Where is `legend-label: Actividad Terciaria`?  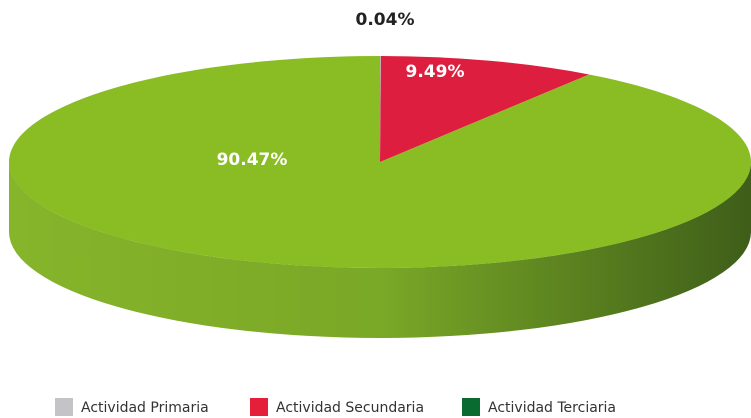
legend-label: Actividad Terciaria is located at coordinates (552, 408).